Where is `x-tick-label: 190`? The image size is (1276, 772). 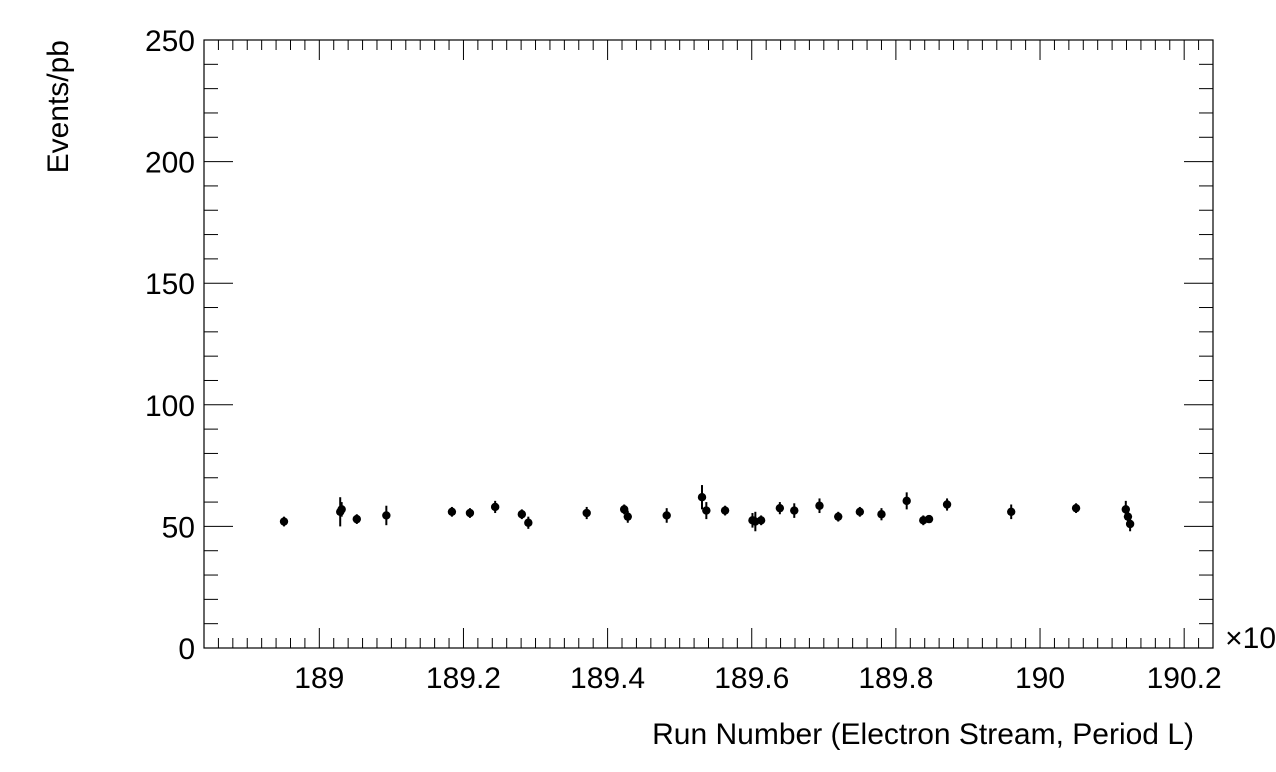
x-tick-label: 190 is located at coordinates (1040, 678).